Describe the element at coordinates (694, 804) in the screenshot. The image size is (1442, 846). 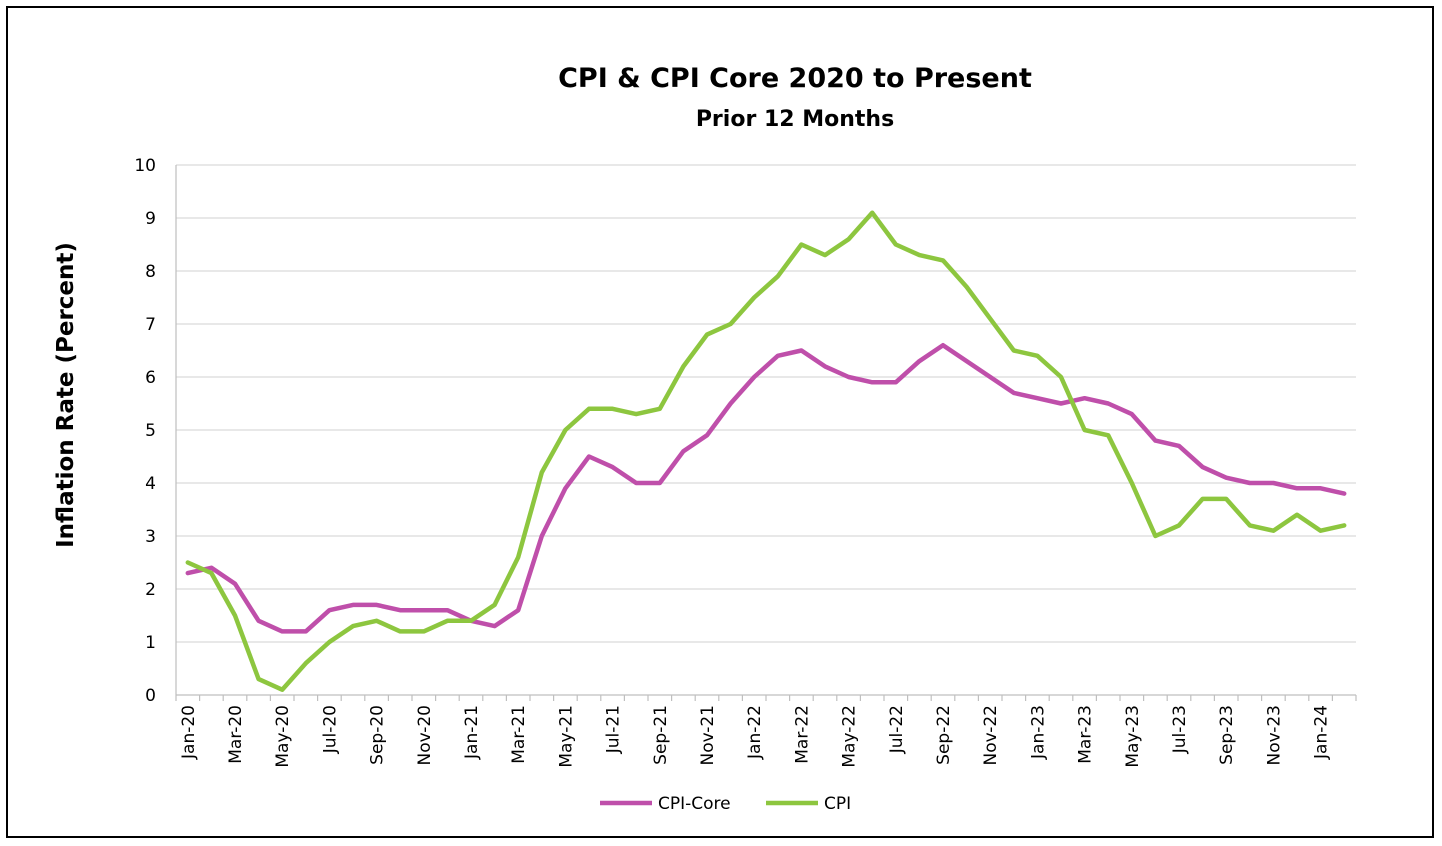
I see `legend-label: CPI-Core` at that location.